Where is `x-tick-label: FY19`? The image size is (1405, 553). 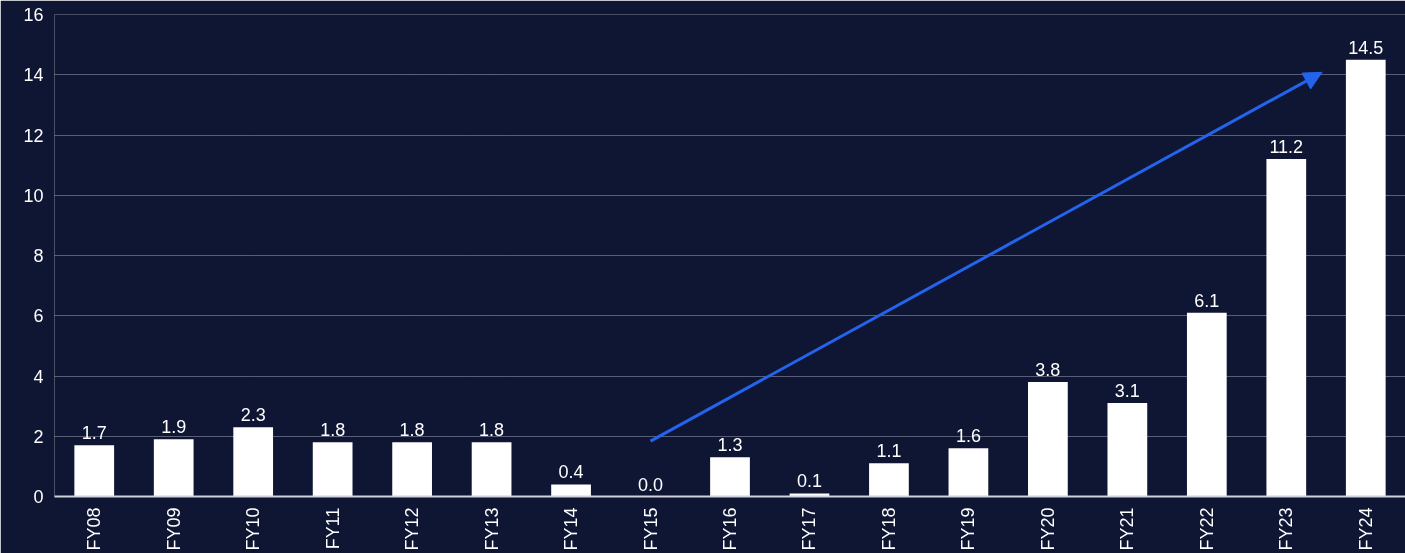 x-tick-label: FY19 is located at coordinates (968, 529).